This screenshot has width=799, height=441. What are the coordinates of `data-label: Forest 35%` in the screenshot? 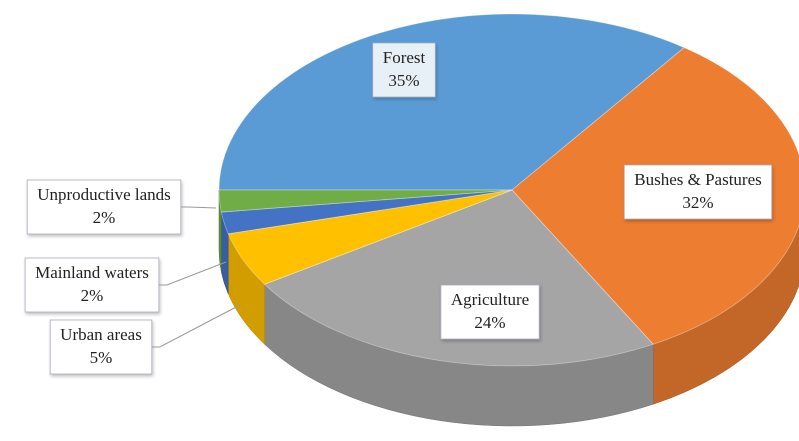 It's located at (404, 70).